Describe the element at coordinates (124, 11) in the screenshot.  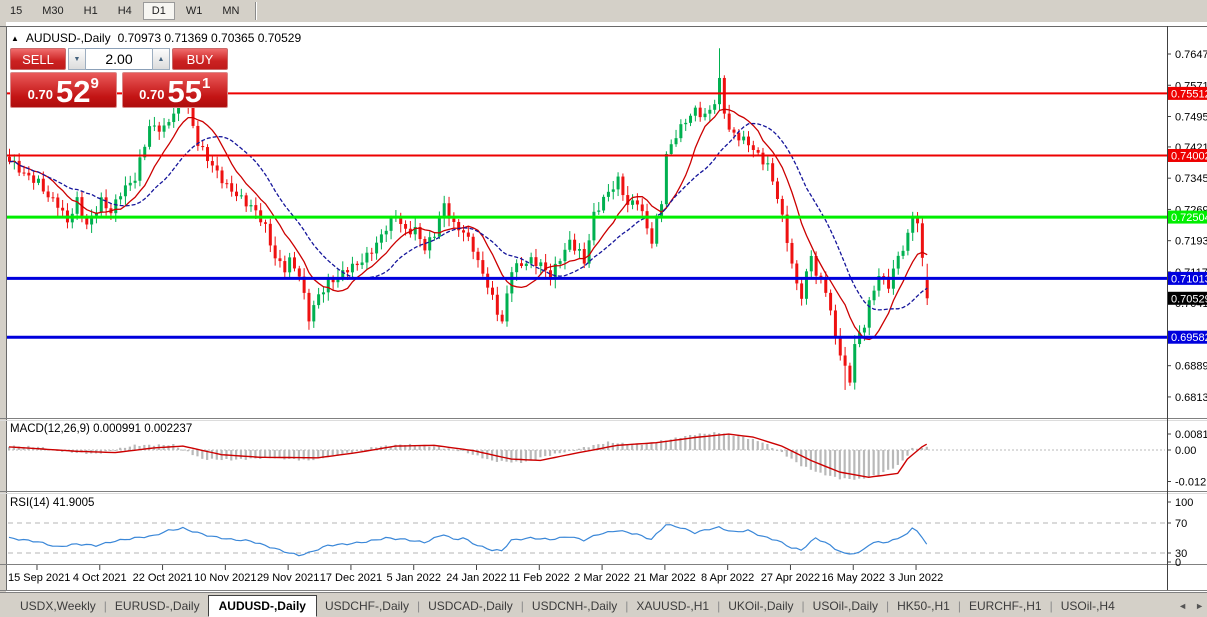
I see `timeframe-button-h4: H4` at that location.